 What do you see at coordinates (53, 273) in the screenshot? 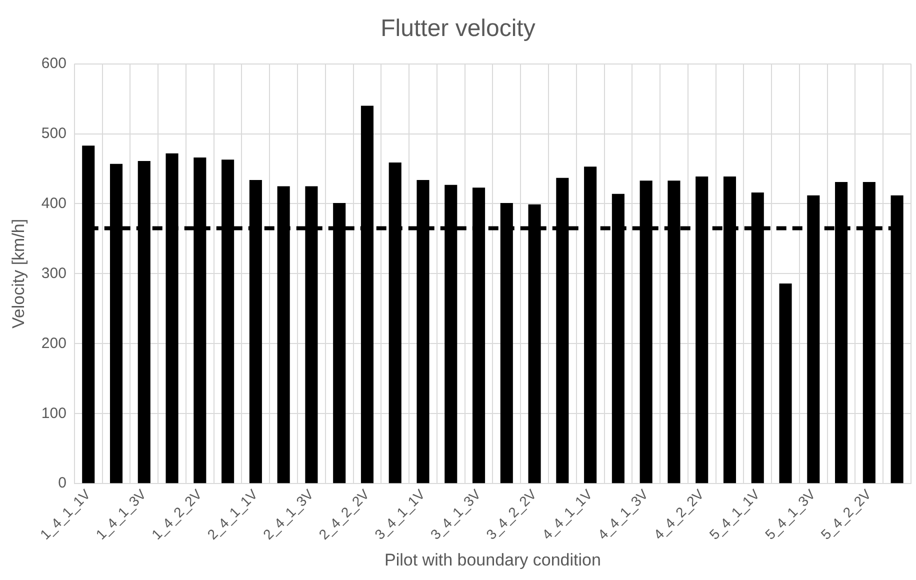
I see `y-tick-label: 300` at bounding box center [53, 273].